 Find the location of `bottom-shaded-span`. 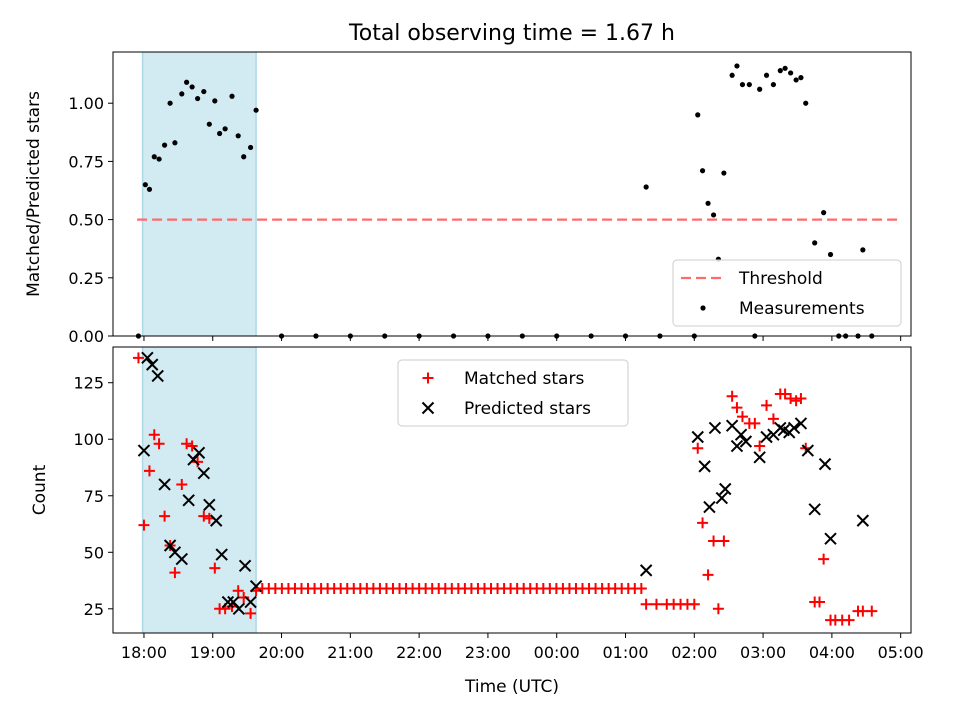

bottom-shaded-span is located at coordinates (199, 490).